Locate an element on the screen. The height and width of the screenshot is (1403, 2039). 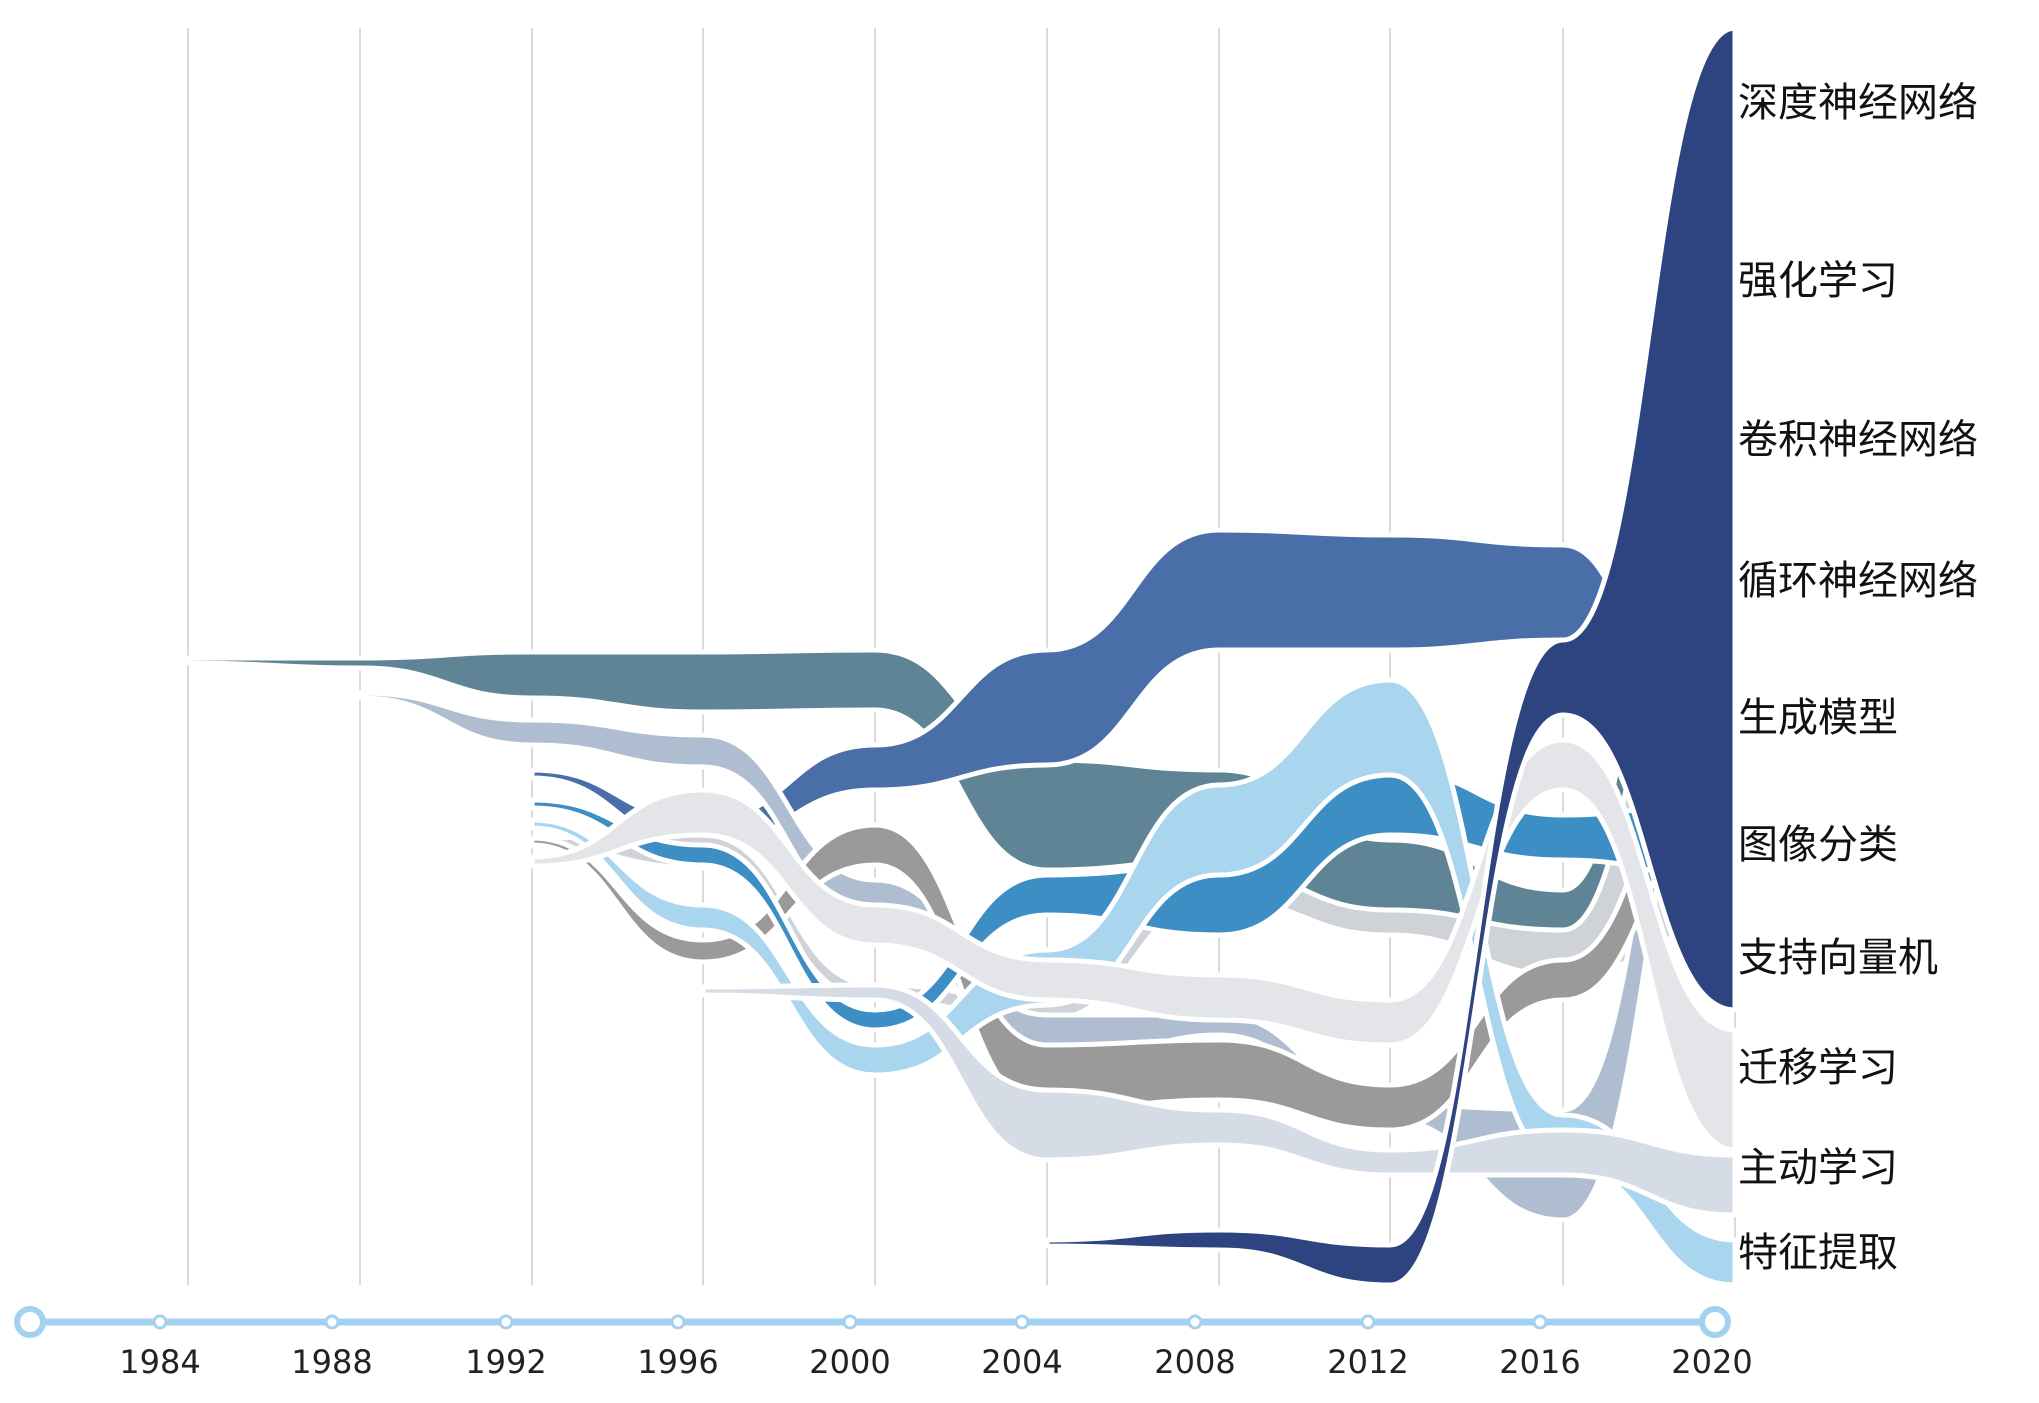
year-label-1992: 1992 is located at coordinates (505, 1362).